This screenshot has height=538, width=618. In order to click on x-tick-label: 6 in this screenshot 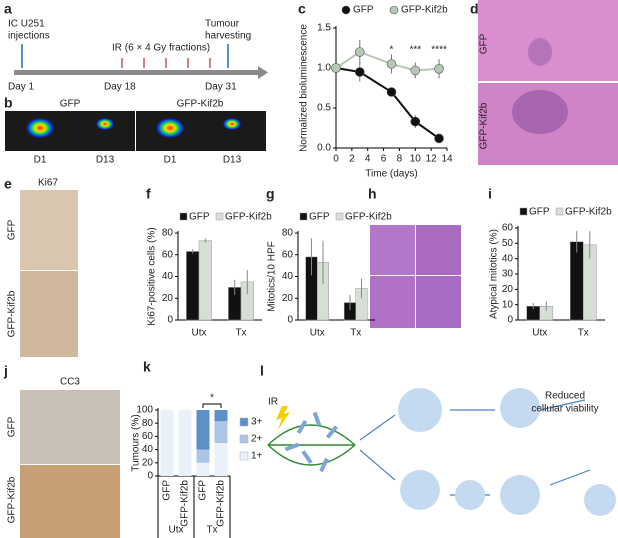, I will do `click(384, 159)`.